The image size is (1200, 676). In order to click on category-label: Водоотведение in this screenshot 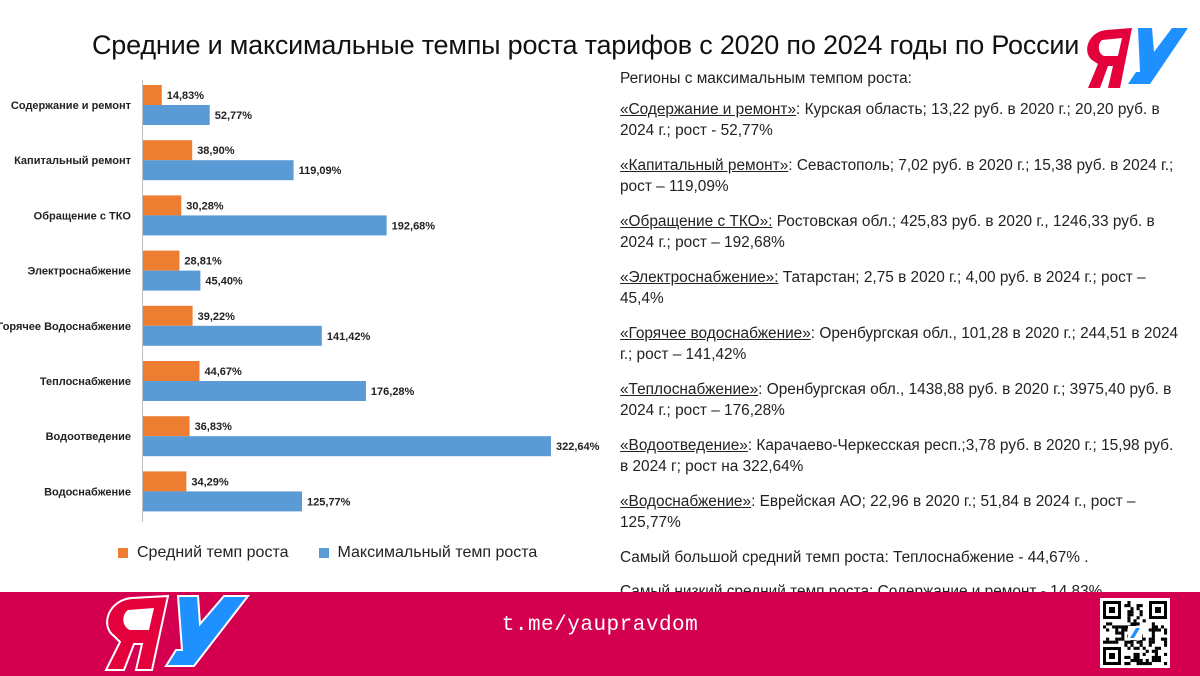, I will do `click(88, 437)`.